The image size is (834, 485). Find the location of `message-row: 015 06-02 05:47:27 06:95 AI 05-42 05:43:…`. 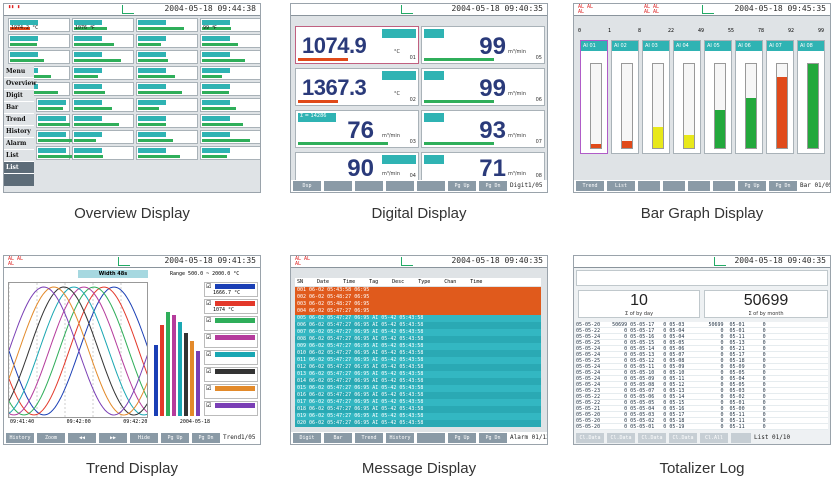

message-row: 015 06-02 05:47:27 06:95 AI 05-42 05:43:… is located at coordinates (418, 388).